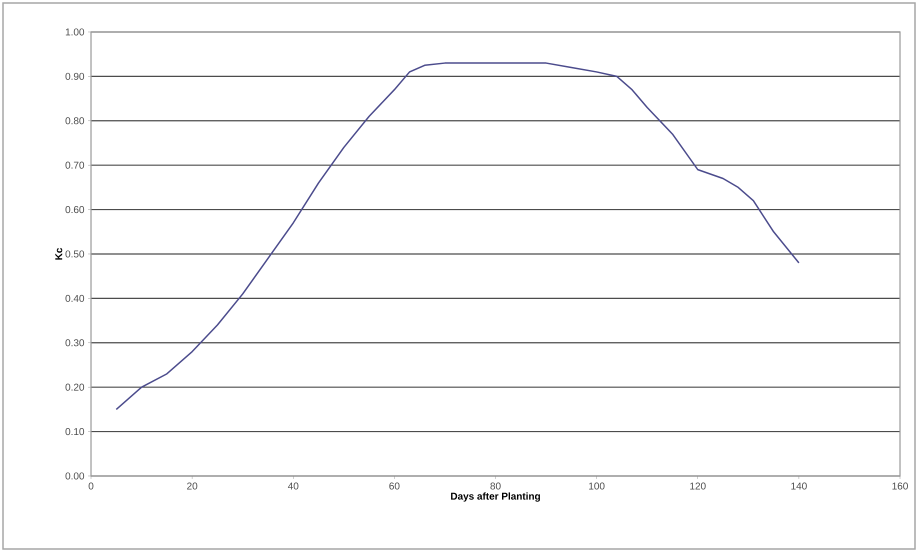  Describe the element at coordinates (74, 254) in the screenshot. I see `y-tick-label: 0.50` at that location.